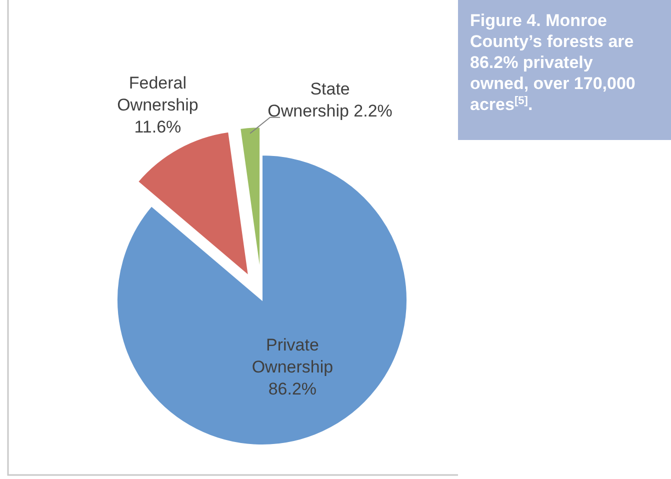  What do you see at coordinates (292, 388) in the screenshot?
I see `data-label: 86.2%` at bounding box center [292, 388].